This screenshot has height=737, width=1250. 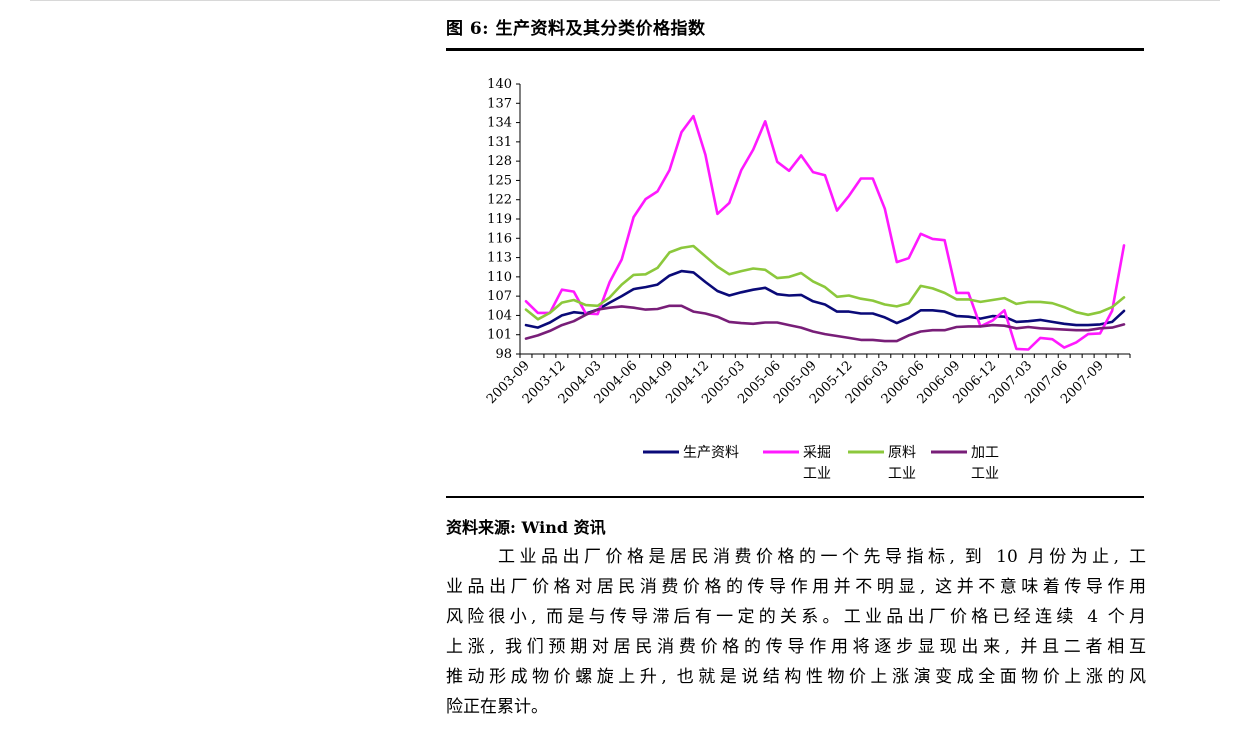 What do you see at coordinates (817, 453) in the screenshot?
I see `legend-label: 采掘` at bounding box center [817, 453].